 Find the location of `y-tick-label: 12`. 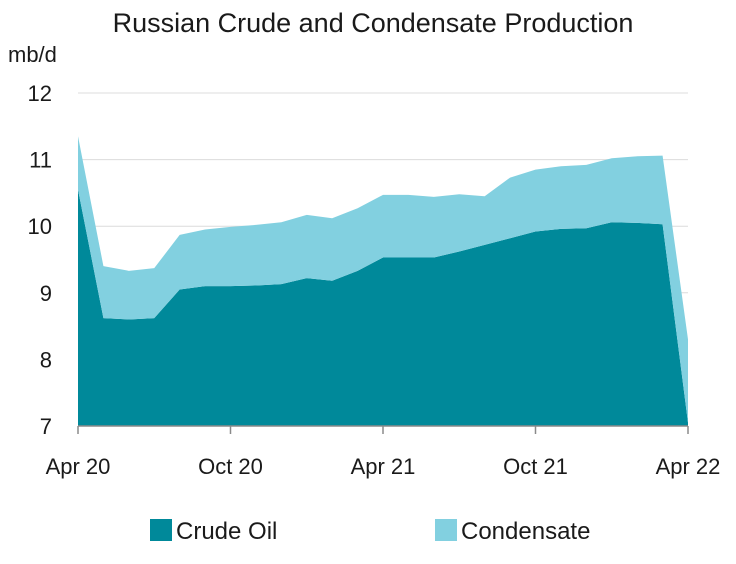

y-tick-label: 12 is located at coordinates (40, 93).